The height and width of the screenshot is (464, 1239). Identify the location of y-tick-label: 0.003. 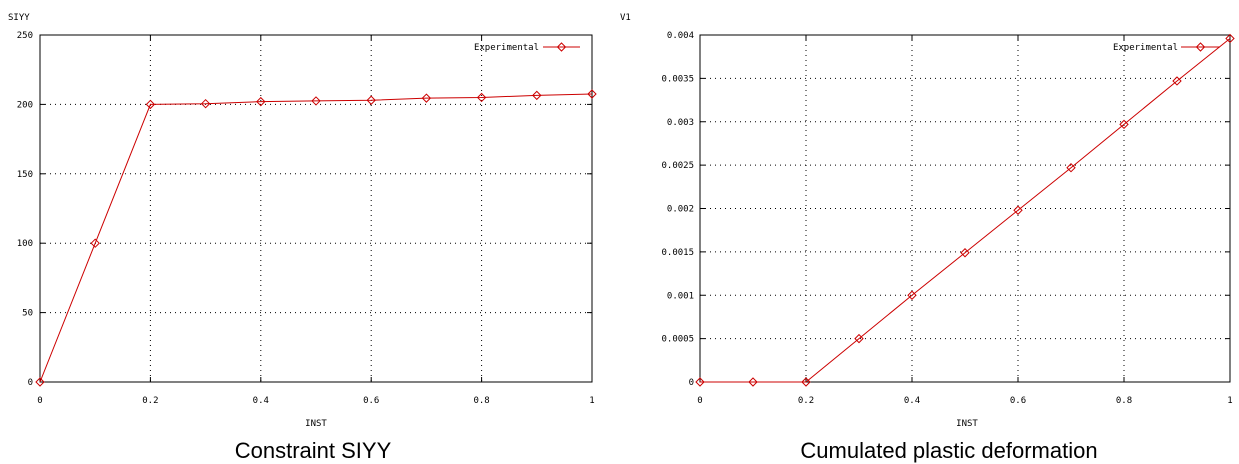
(680, 123).